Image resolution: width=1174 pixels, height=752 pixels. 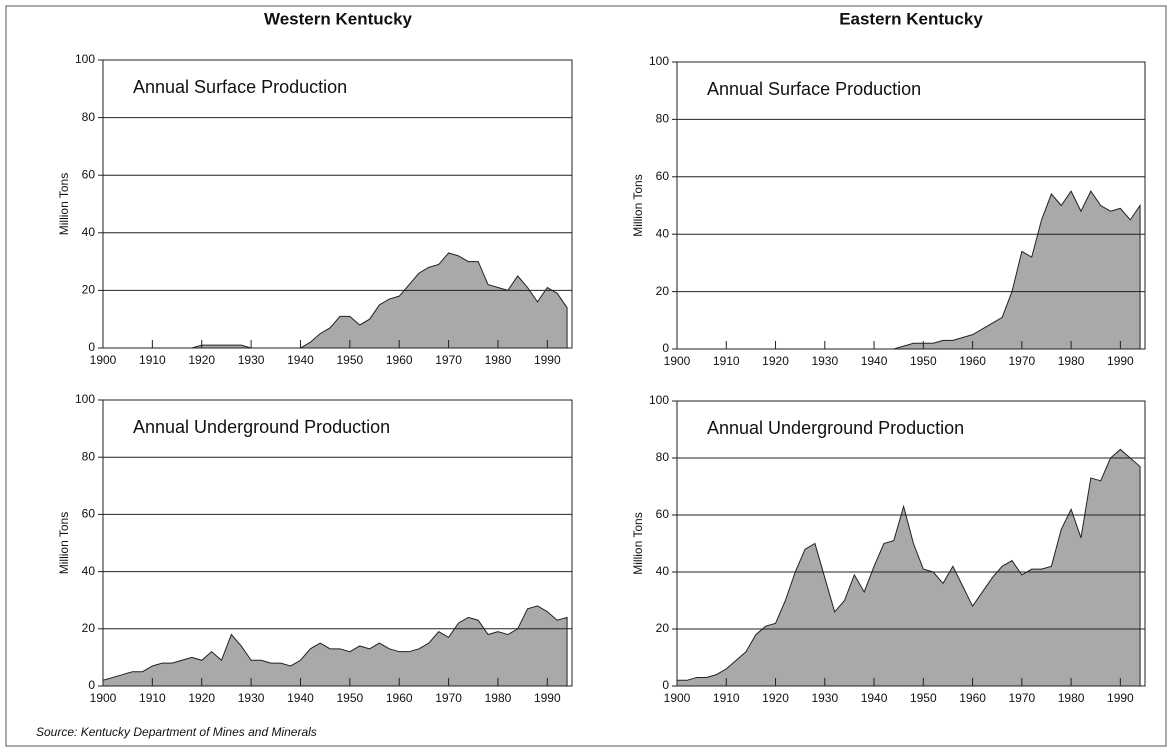 I want to click on column-title: Western Kentucky, so click(x=338, y=18).